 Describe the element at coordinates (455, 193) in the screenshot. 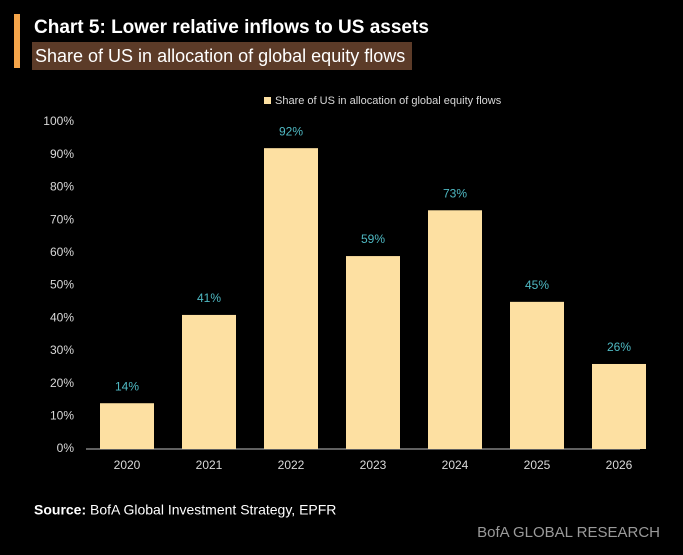

I see `value-label: 73%` at that location.